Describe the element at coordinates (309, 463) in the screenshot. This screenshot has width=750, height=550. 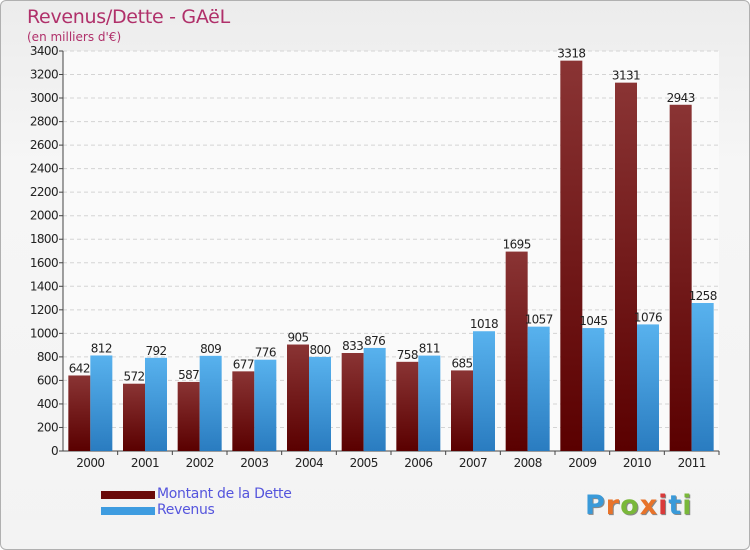
I see `x-tick-label: 2004` at that location.